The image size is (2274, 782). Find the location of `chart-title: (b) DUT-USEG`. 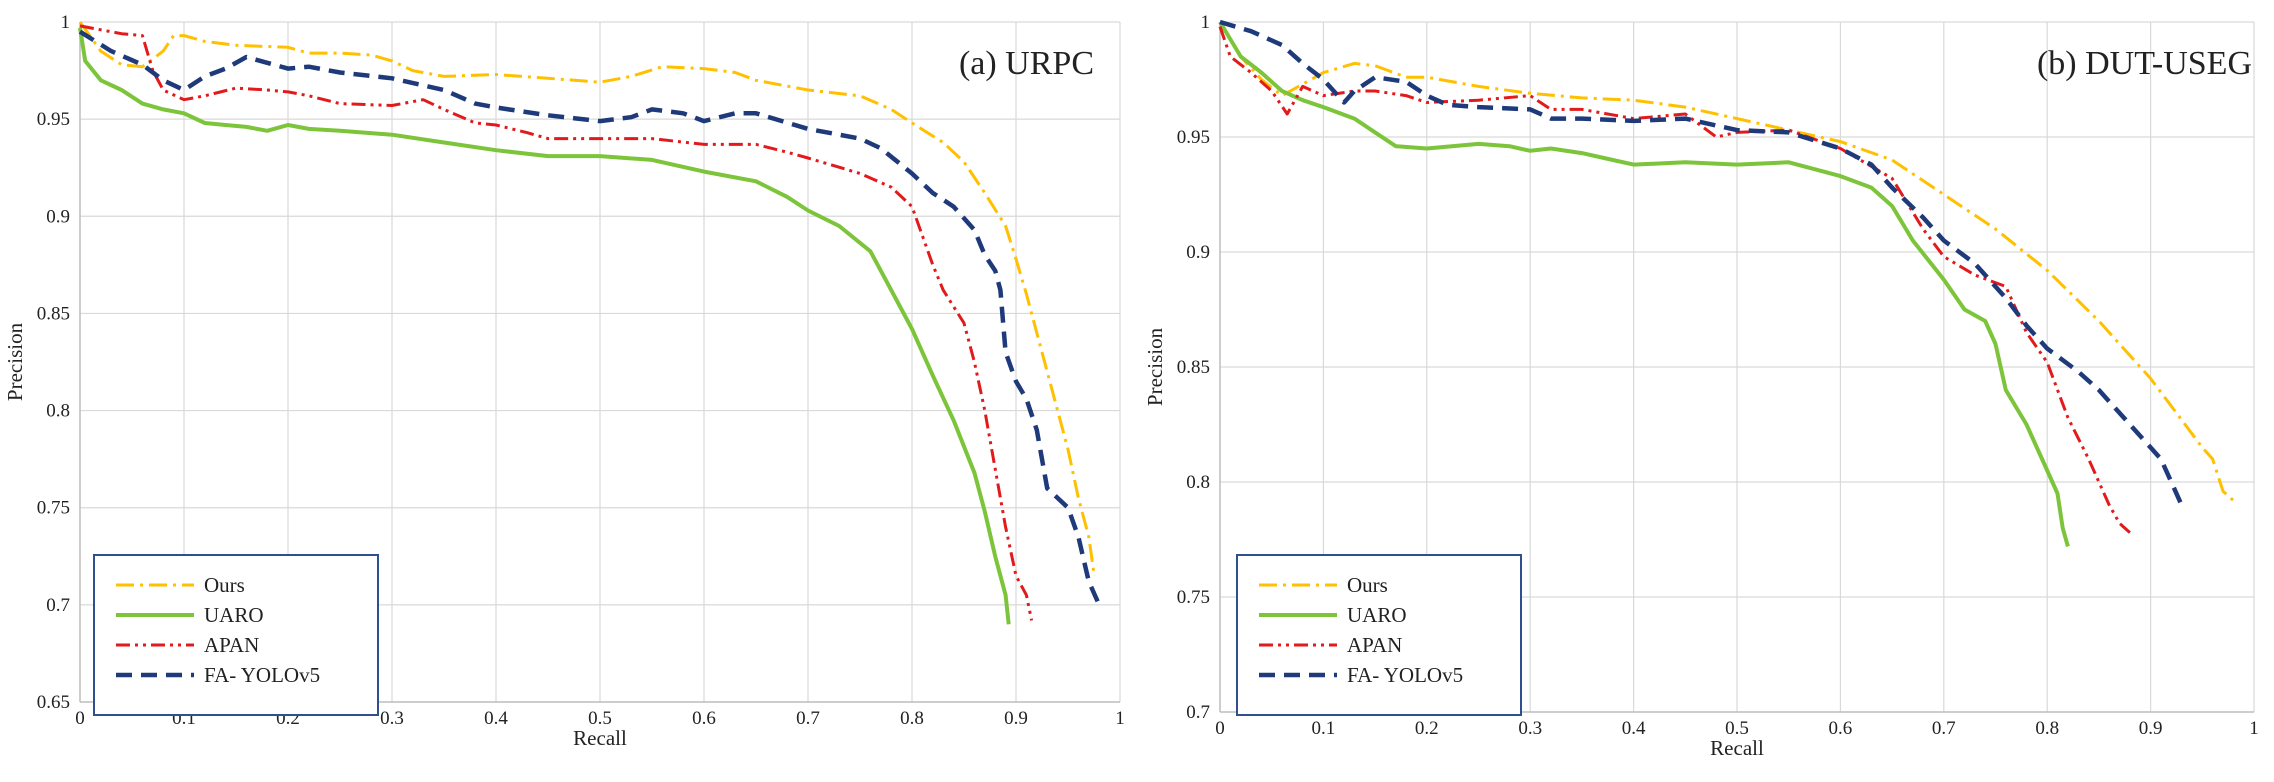

chart-title: (b) DUT-USEG is located at coordinates (2144, 63).